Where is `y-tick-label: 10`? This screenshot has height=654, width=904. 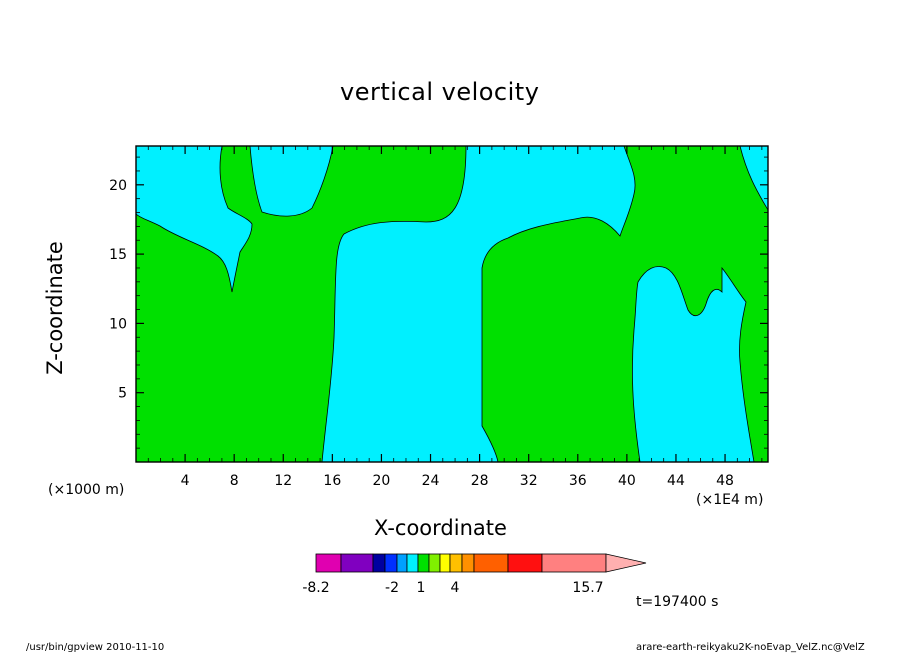 y-tick-label: 10 is located at coordinates (118, 324).